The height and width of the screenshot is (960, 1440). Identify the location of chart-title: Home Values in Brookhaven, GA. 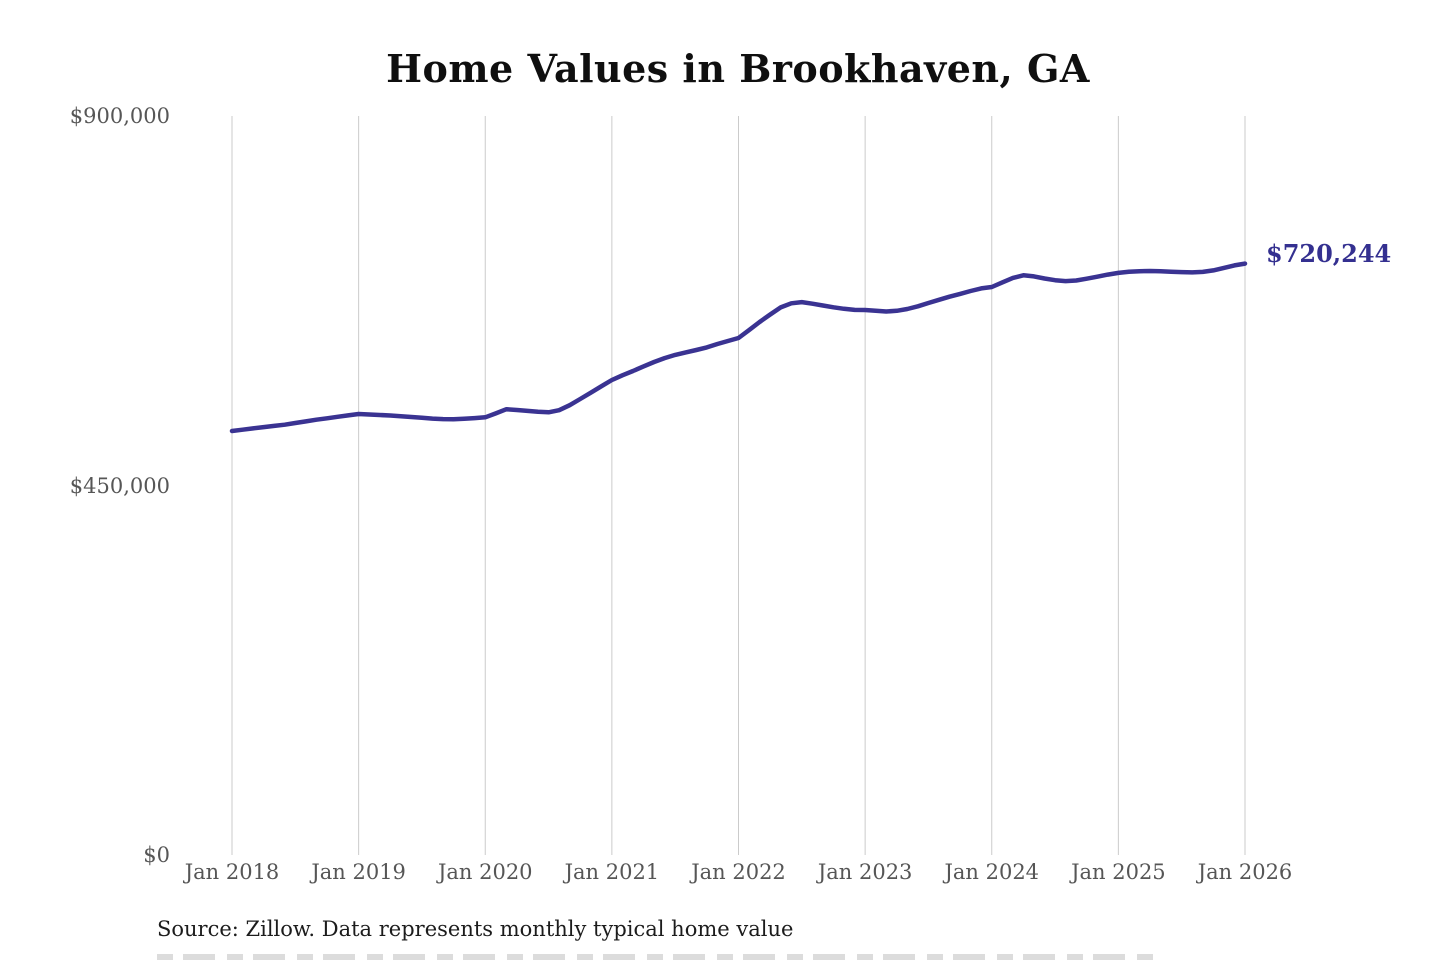
(738, 68).